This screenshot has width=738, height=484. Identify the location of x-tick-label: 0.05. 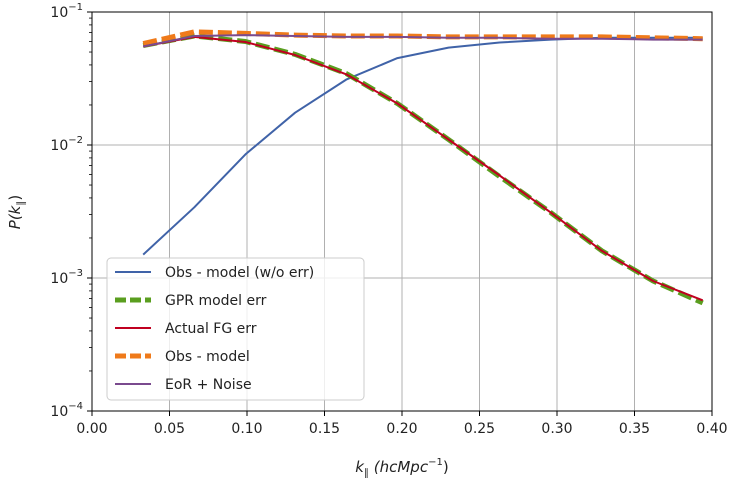
(169, 429).